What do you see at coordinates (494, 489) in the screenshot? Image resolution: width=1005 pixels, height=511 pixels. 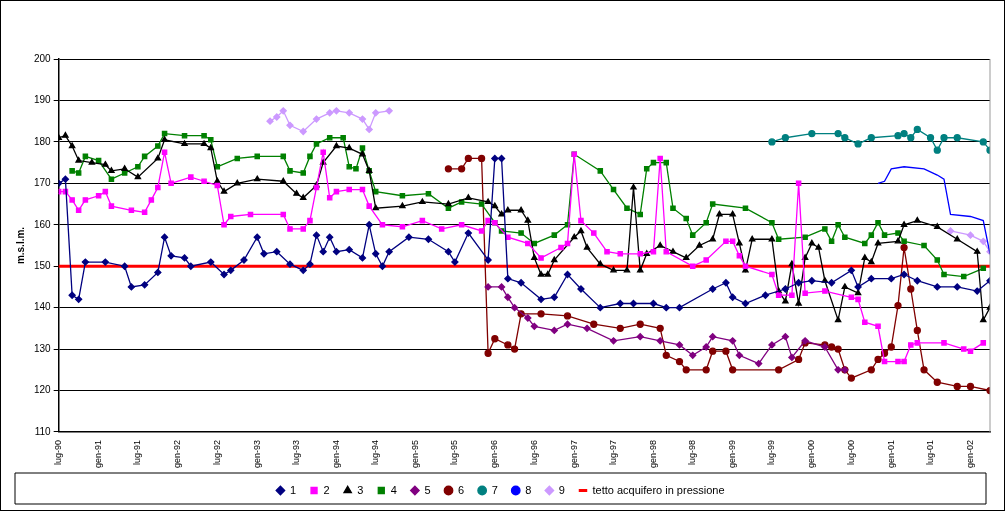 I see `legend-label: 7` at bounding box center [494, 489].